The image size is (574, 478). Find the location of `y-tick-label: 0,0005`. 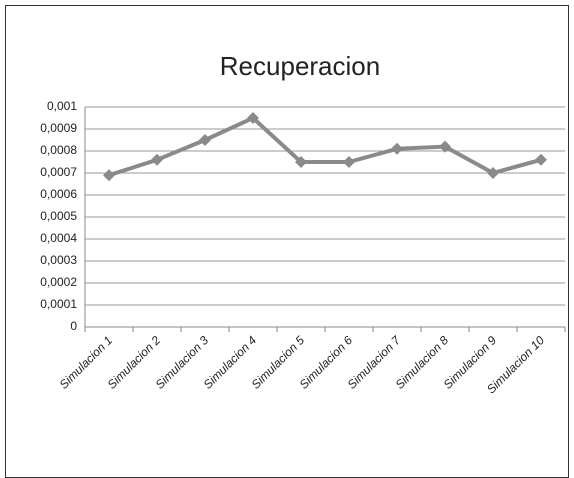

y-tick-label: 0,0005 is located at coordinates (58, 216).